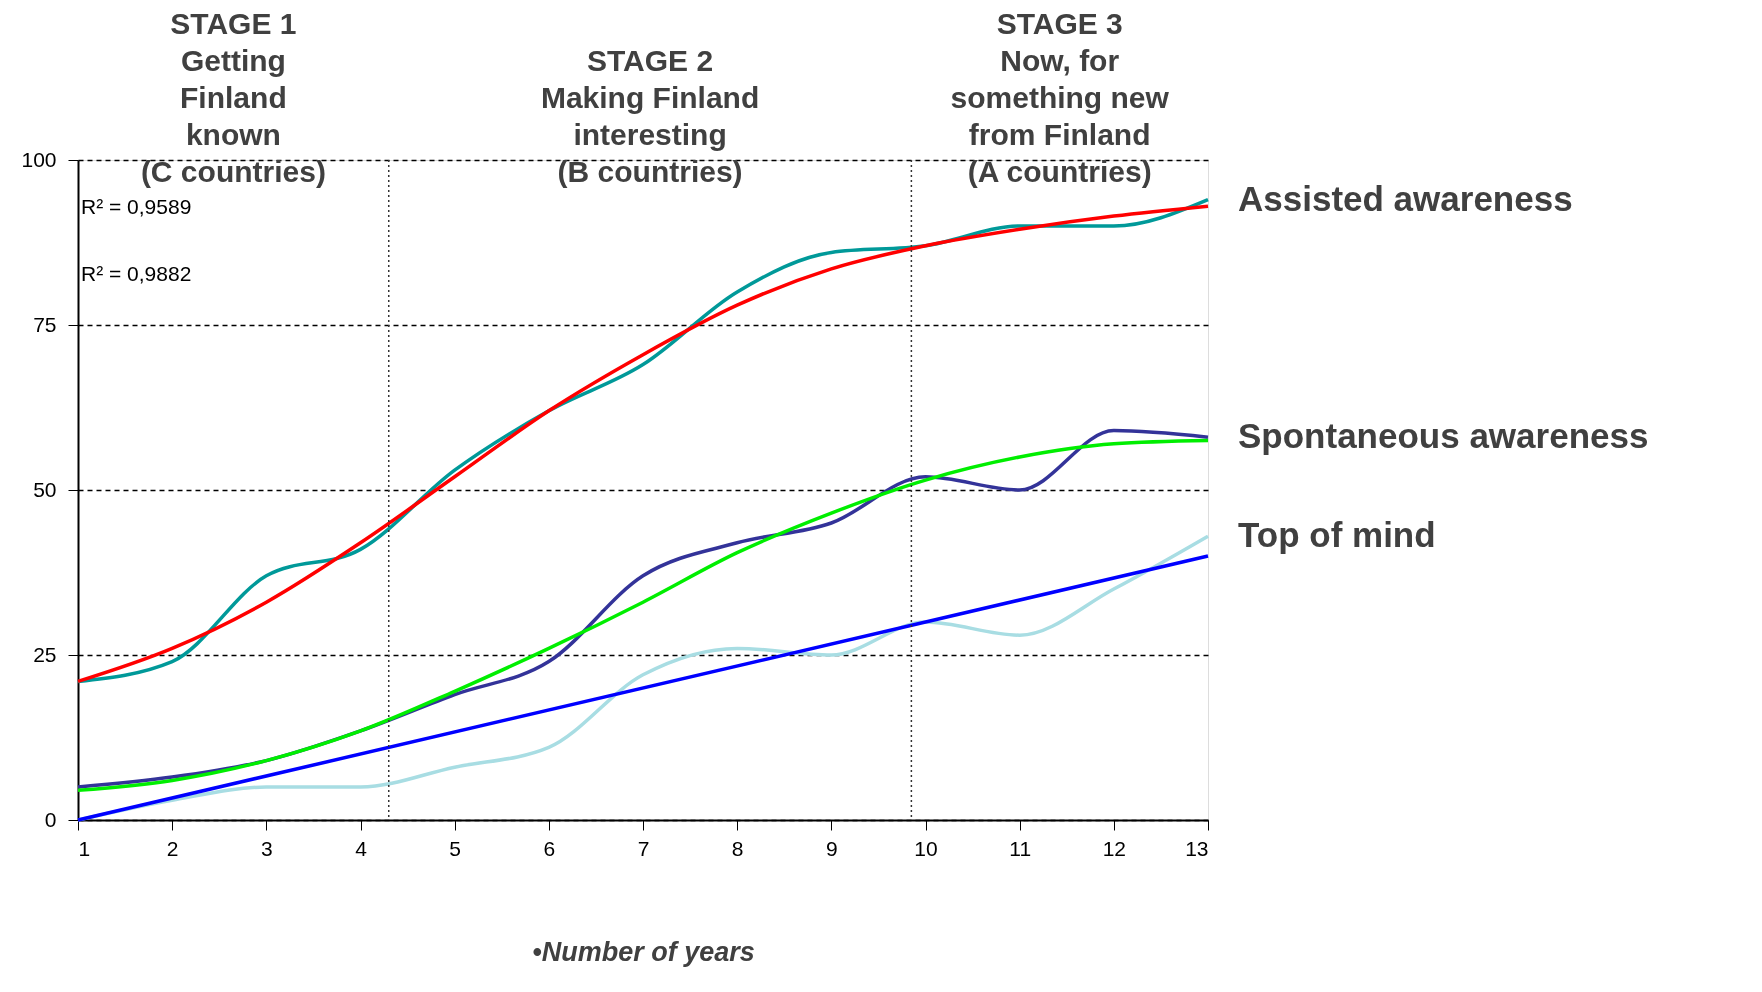  What do you see at coordinates (650, 116) in the screenshot?
I see `annotation: STAGE 2 Making Finland interesting (B countries)` at bounding box center [650, 116].